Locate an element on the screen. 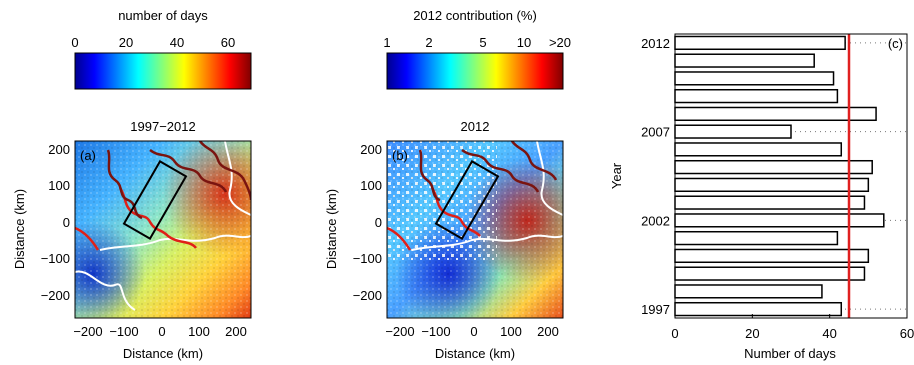  map-b-xtick-label: −100 is located at coordinates (435, 331).